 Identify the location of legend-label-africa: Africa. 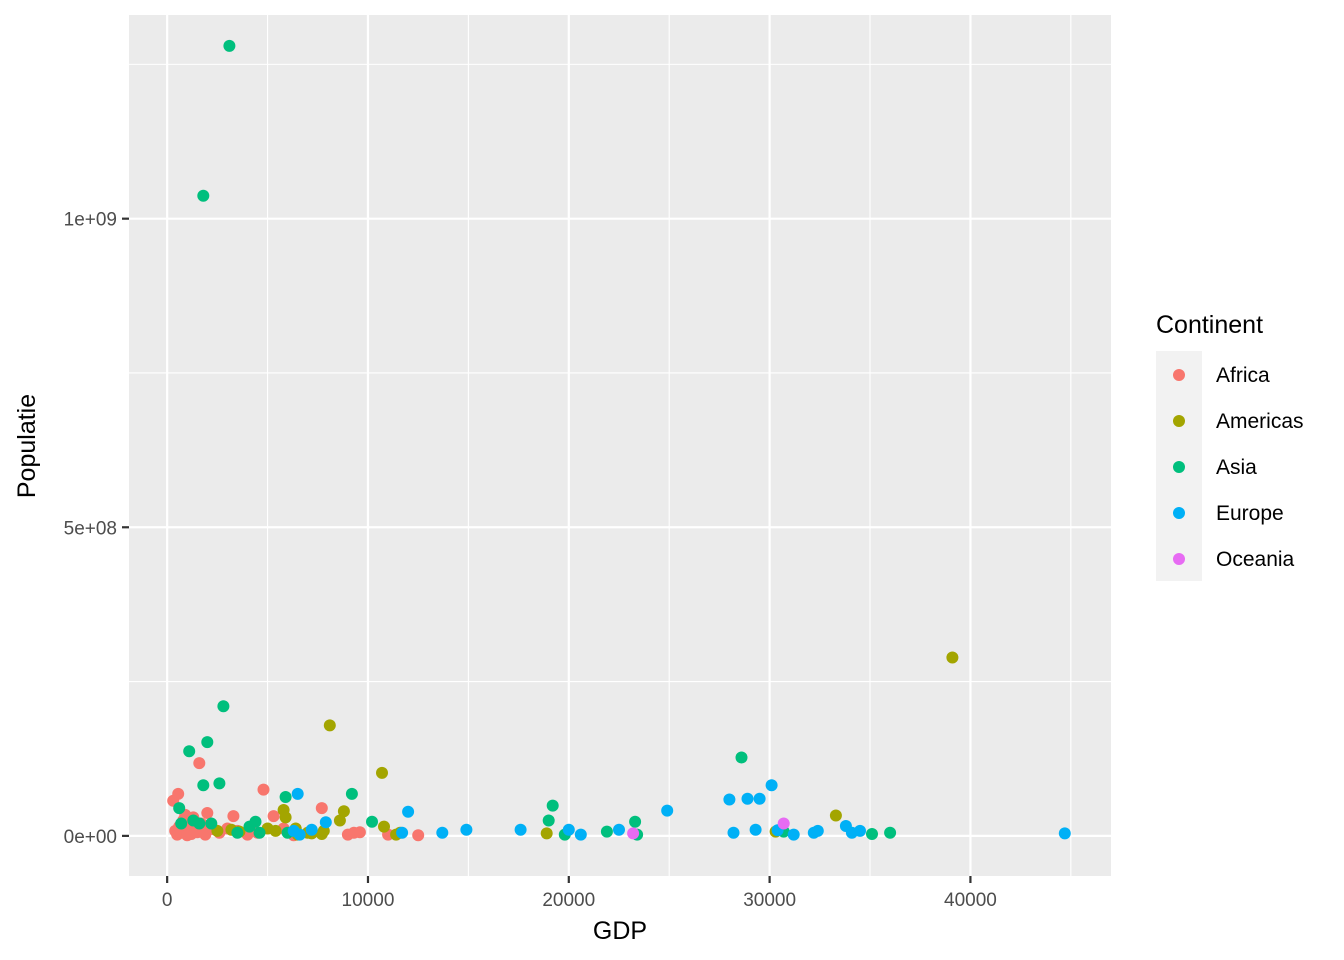
(1243, 375).